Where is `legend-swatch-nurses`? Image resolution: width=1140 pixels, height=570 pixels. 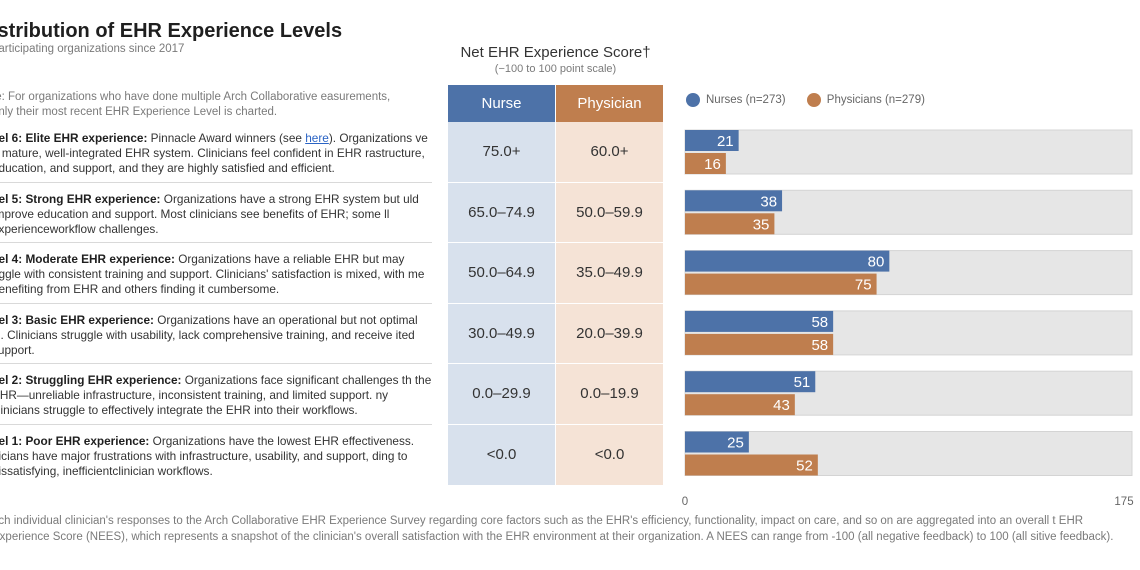
legend-swatch-nurses is located at coordinates (693, 100).